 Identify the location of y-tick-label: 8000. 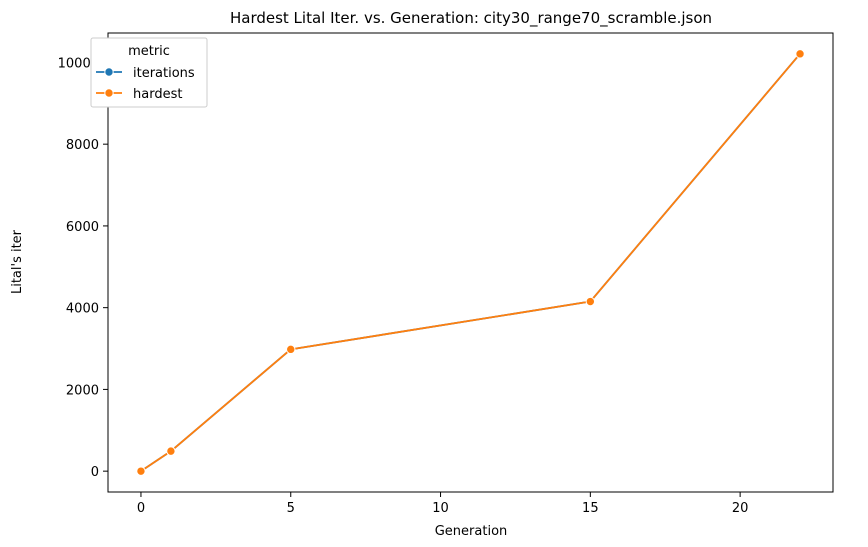
(82, 145).